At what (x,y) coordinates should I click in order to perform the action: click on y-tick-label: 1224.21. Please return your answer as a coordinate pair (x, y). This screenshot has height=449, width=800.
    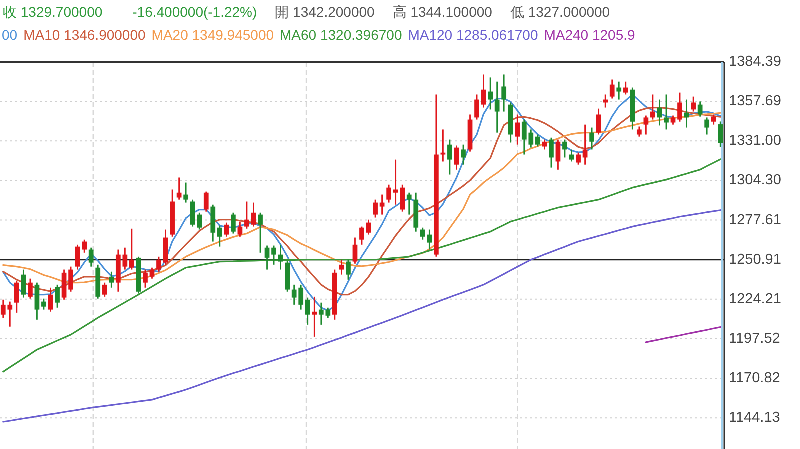
    Looking at the image, I should click on (755, 299).